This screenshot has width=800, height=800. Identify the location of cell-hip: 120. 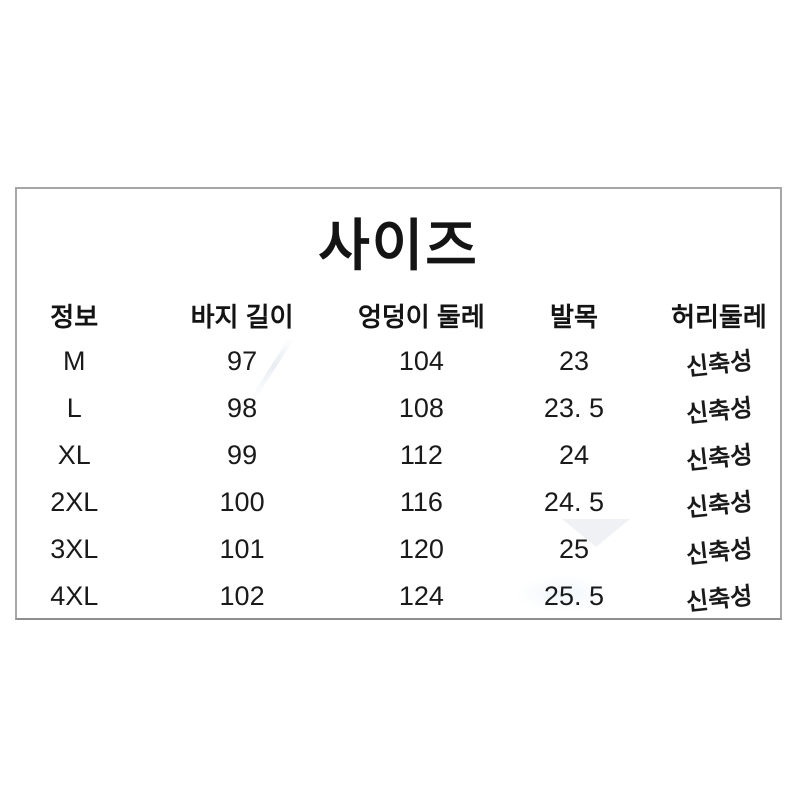
(421, 549).